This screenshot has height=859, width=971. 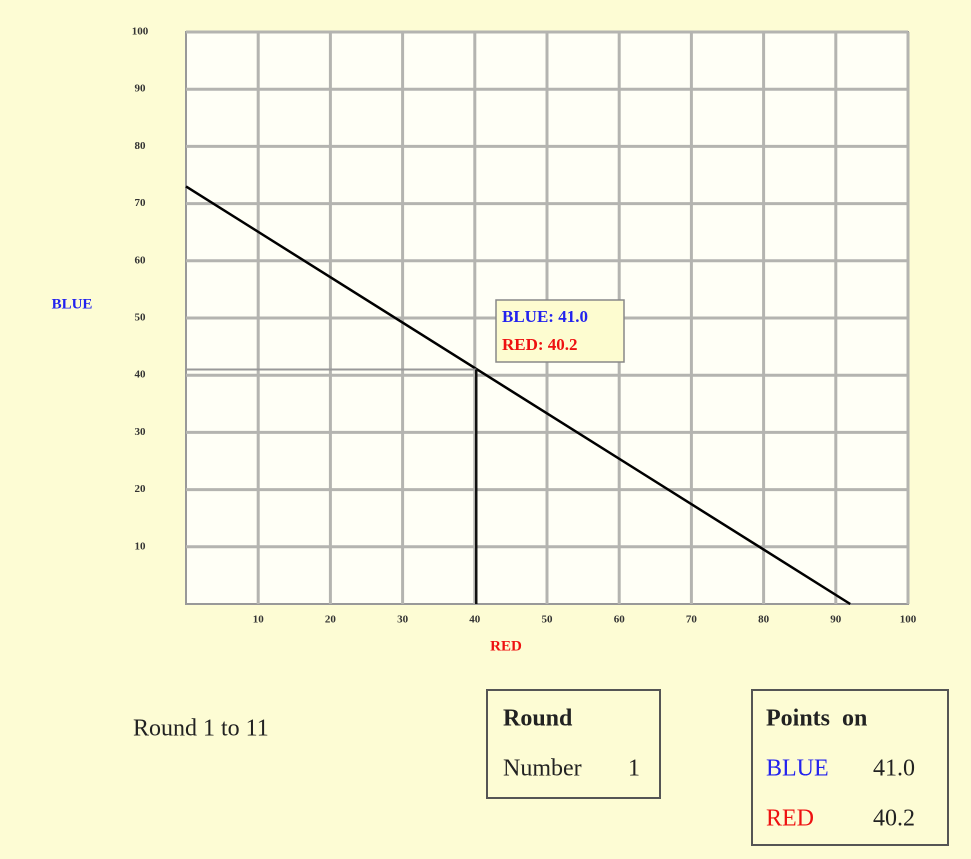 What do you see at coordinates (201, 729) in the screenshot?
I see `round-text: Round 1 to 11` at bounding box center [201, 729].